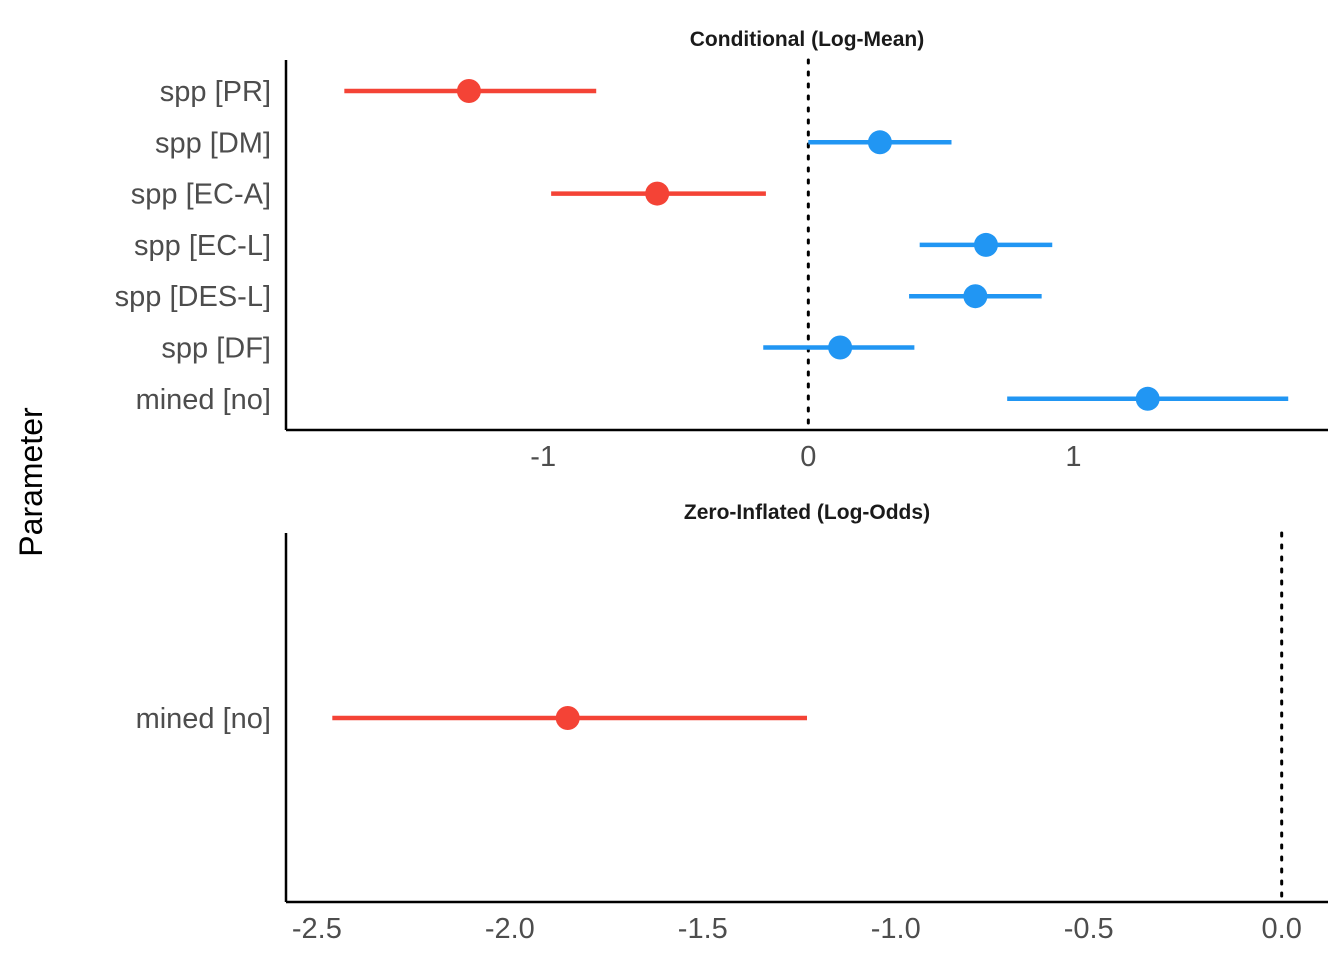 This screenshot has width=1344, height=960. Describe the element at coordinates (1282, 929) in the screenshot. I see `x-tick-label: 0.0` at that location.